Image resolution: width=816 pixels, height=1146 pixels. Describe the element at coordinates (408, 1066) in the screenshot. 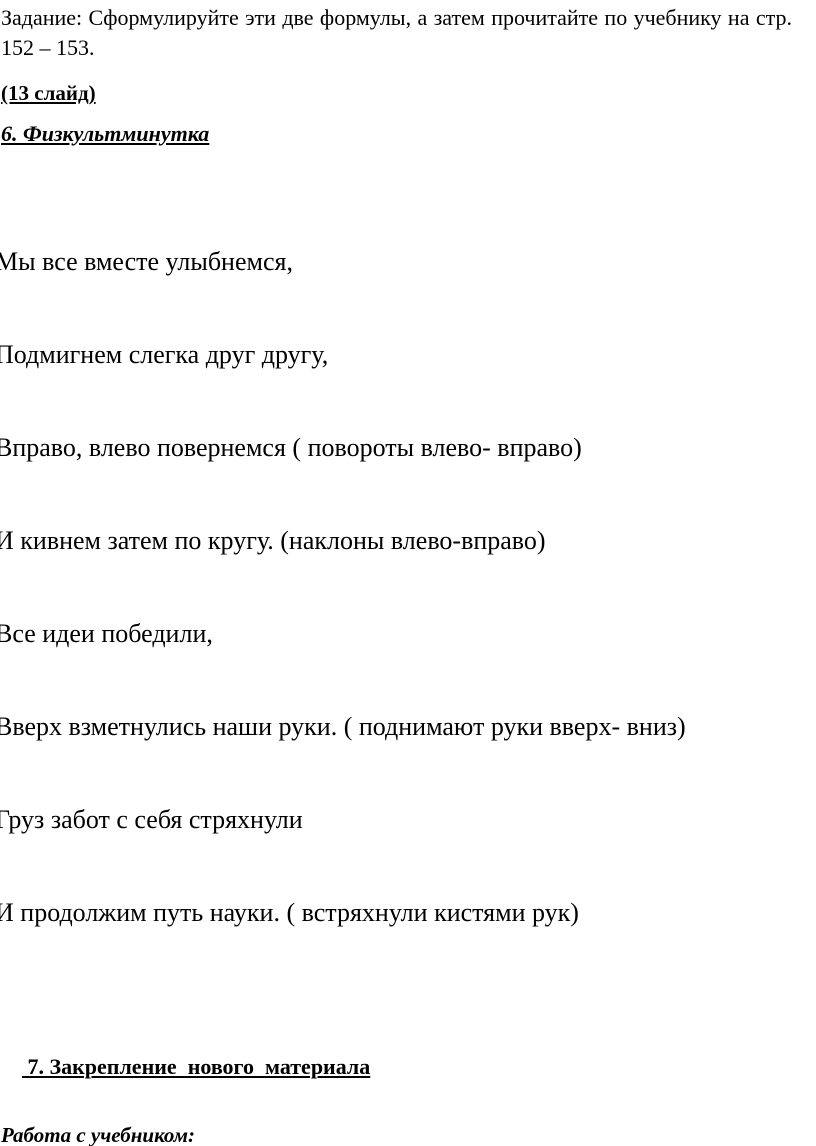

I see `section-7-heading: 7. Закрепление нового материала` at that location.